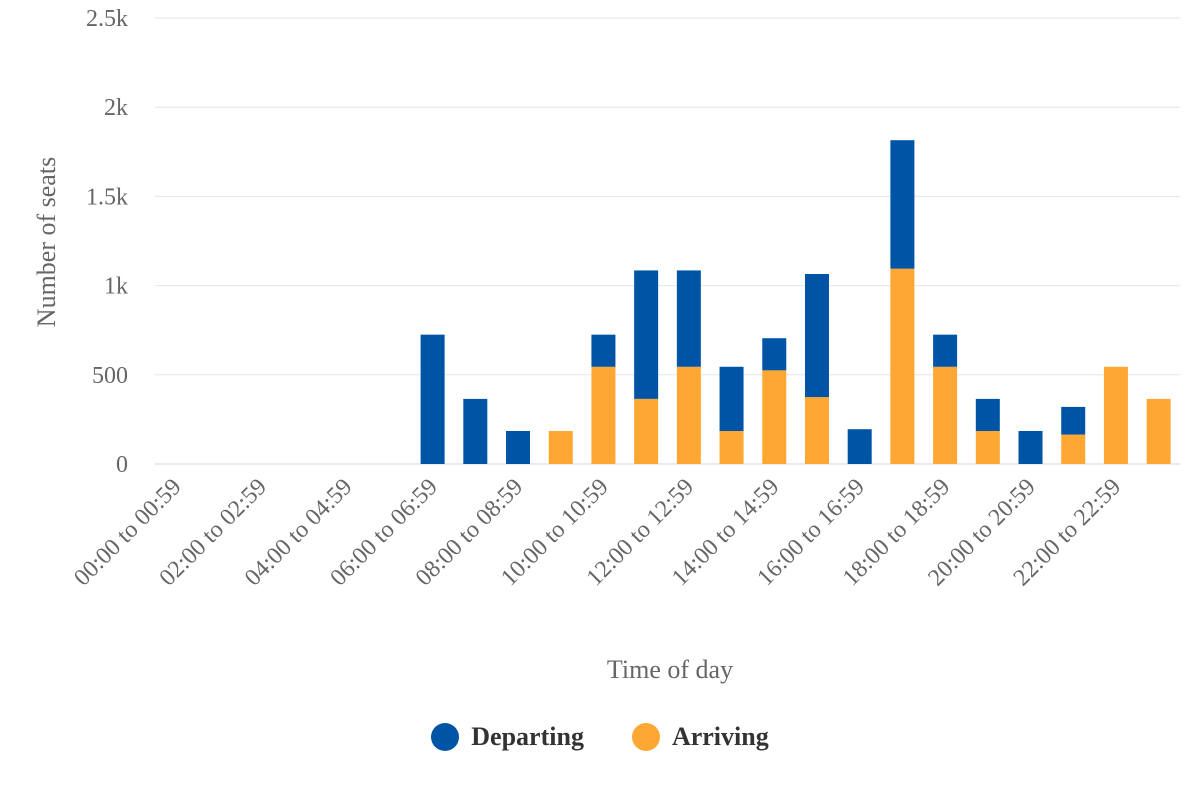 This screenshot has width=1200, height=800. I want to click on x-axis-title: Time of day, so click(670, 669).